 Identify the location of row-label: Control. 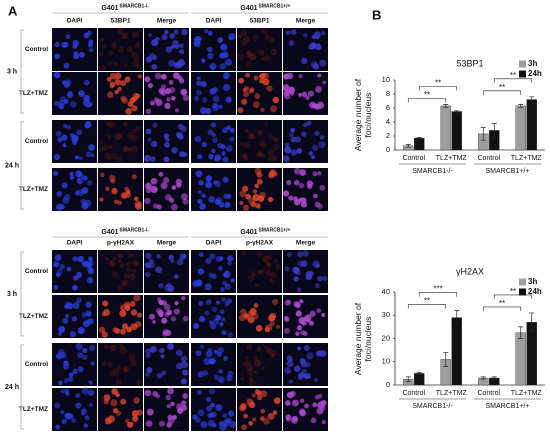
(36, 271).